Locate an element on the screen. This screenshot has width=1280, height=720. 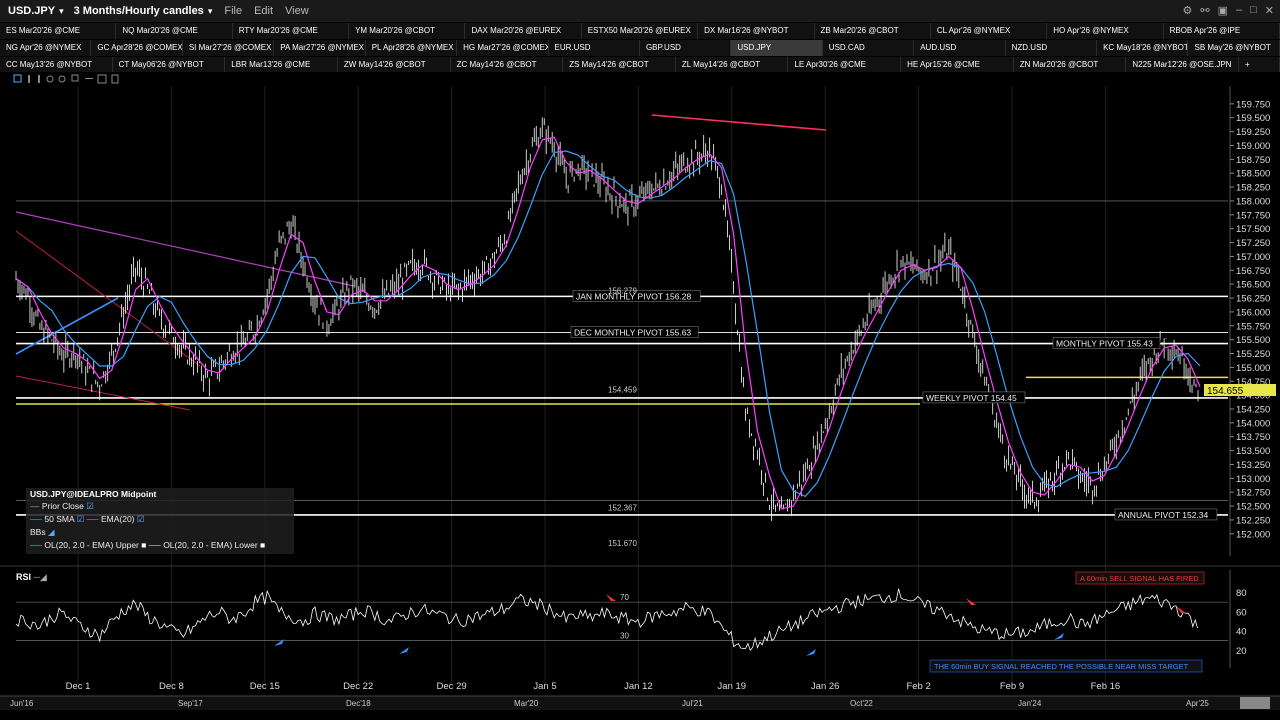
tab-zn-mar20-26-cbot: ZN Mar20'26 @CBOT is located at coordinates (1070, 65).